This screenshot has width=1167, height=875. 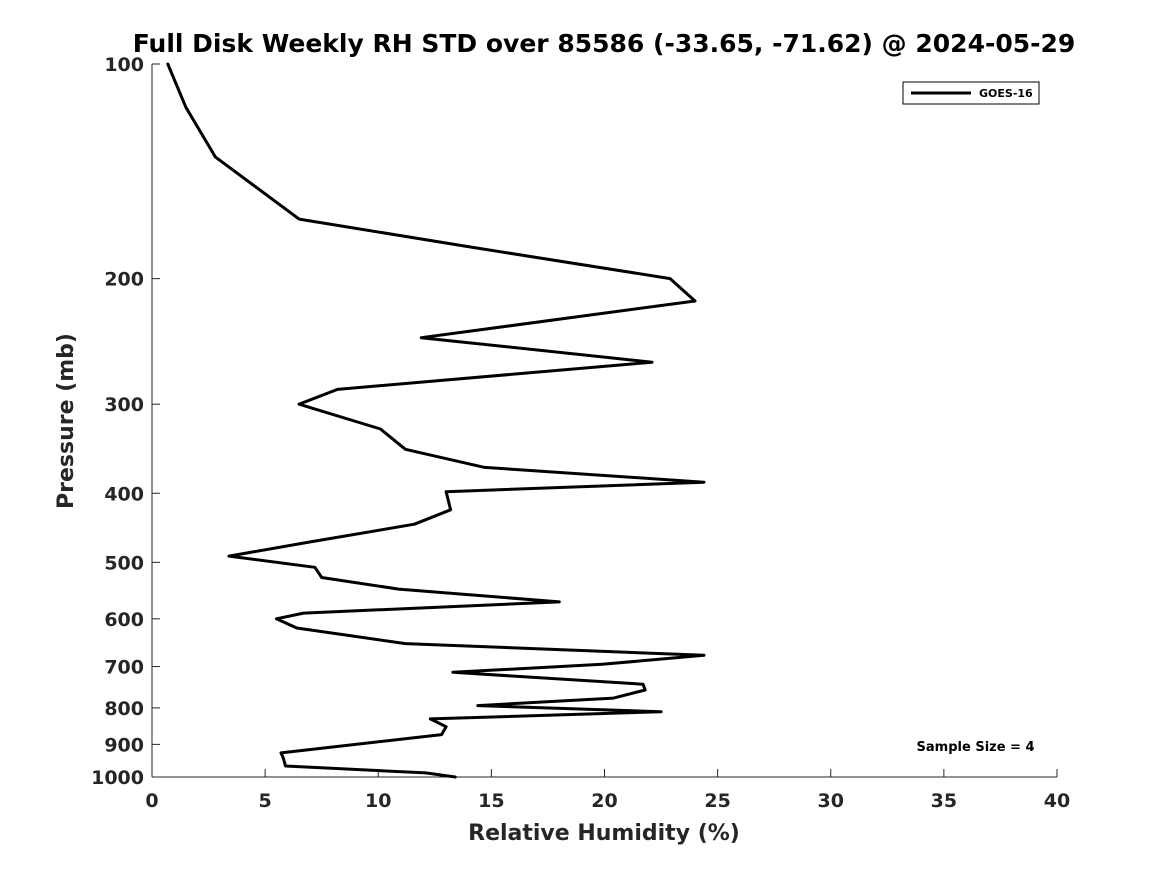 What do you see at coordinates (831, 801) in the screenshot?
I see `x-tick-label: 30` at bounding box center [831, 801].